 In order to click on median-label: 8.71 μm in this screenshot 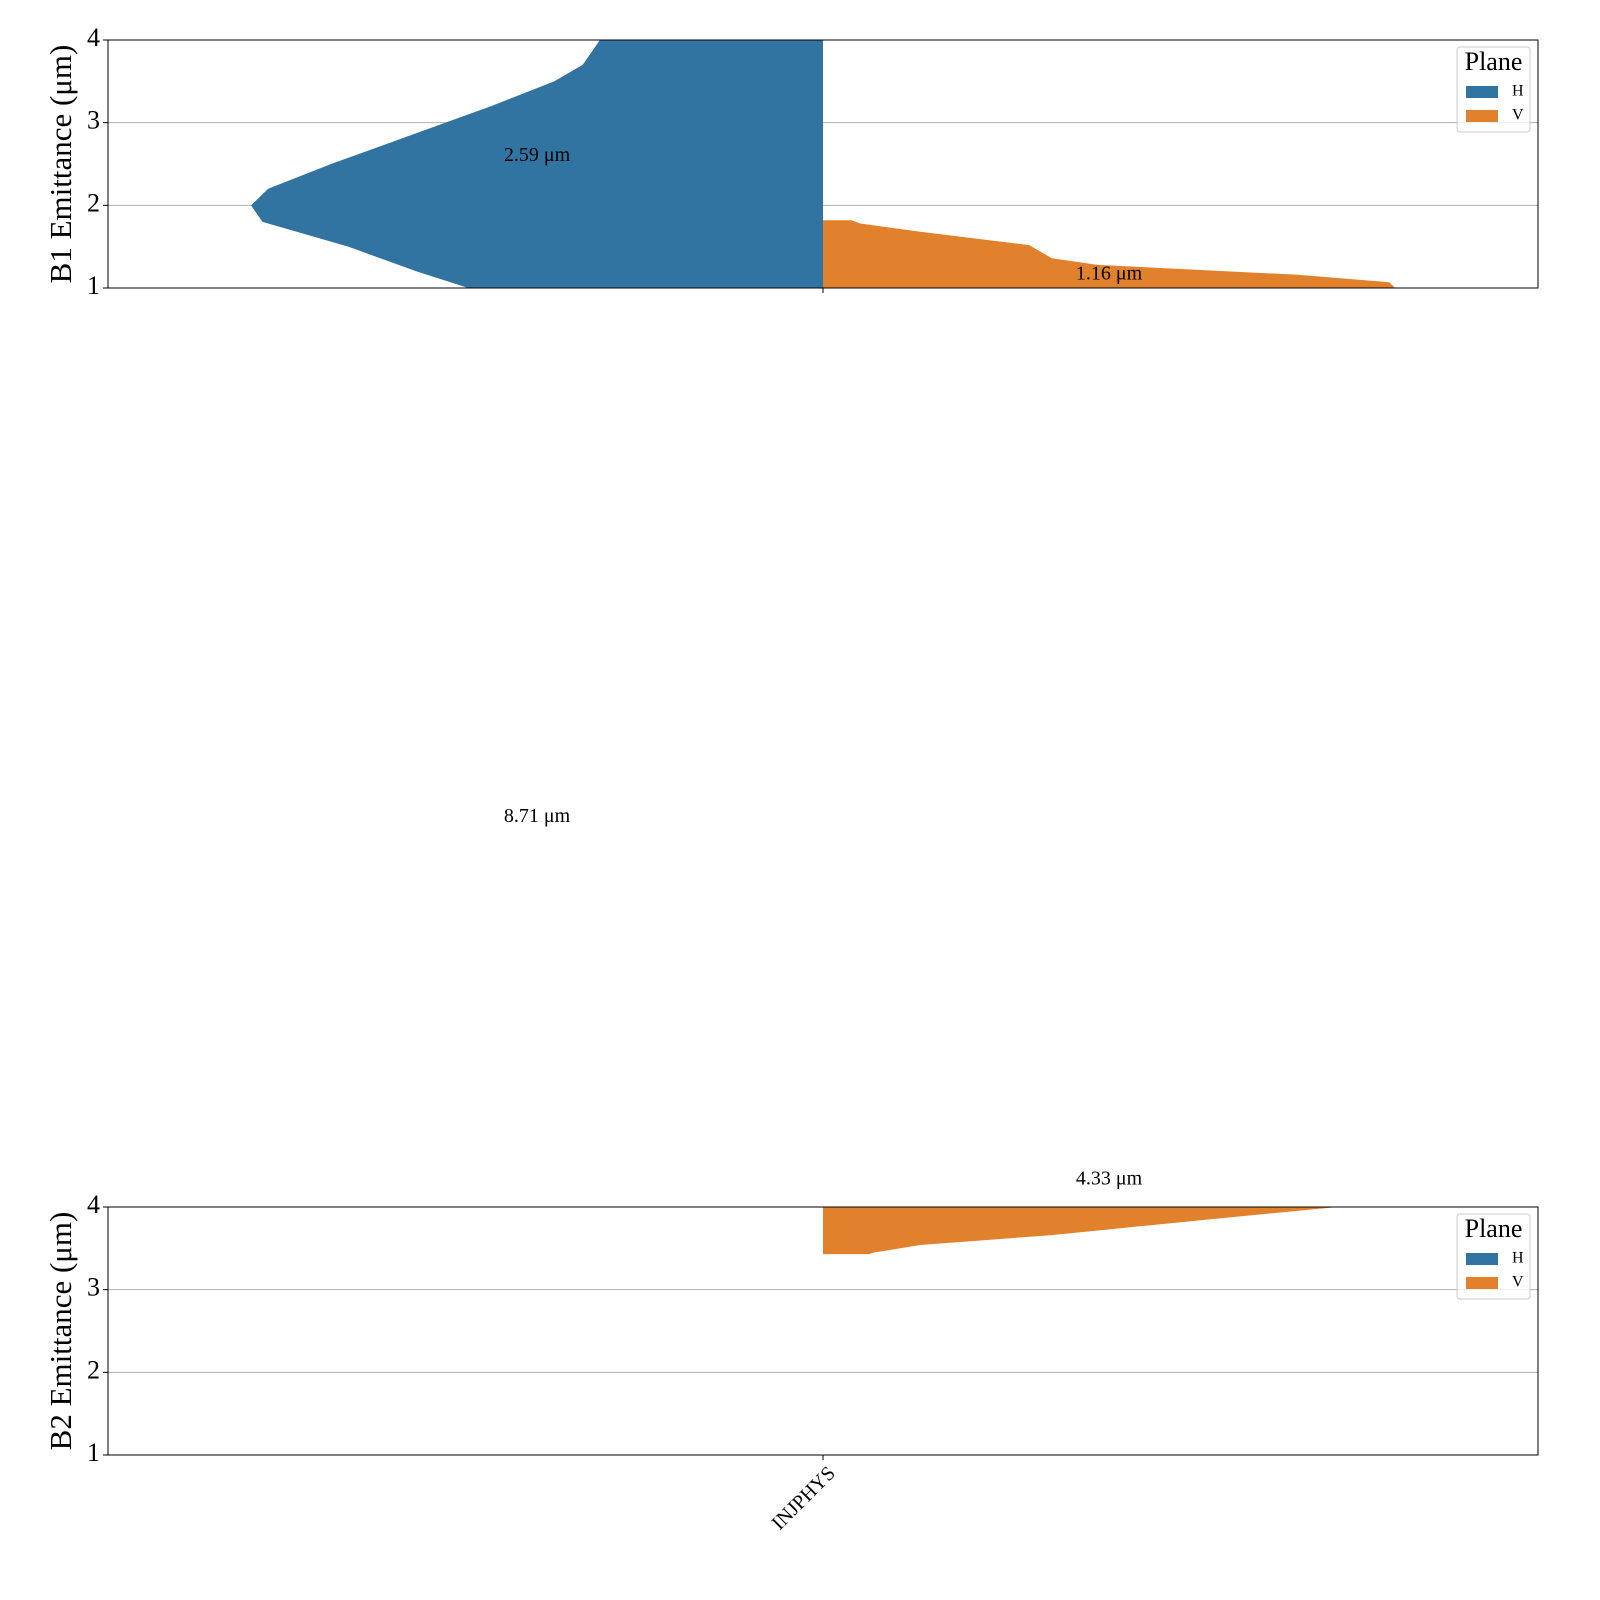, I will do `click(537, 816)`.